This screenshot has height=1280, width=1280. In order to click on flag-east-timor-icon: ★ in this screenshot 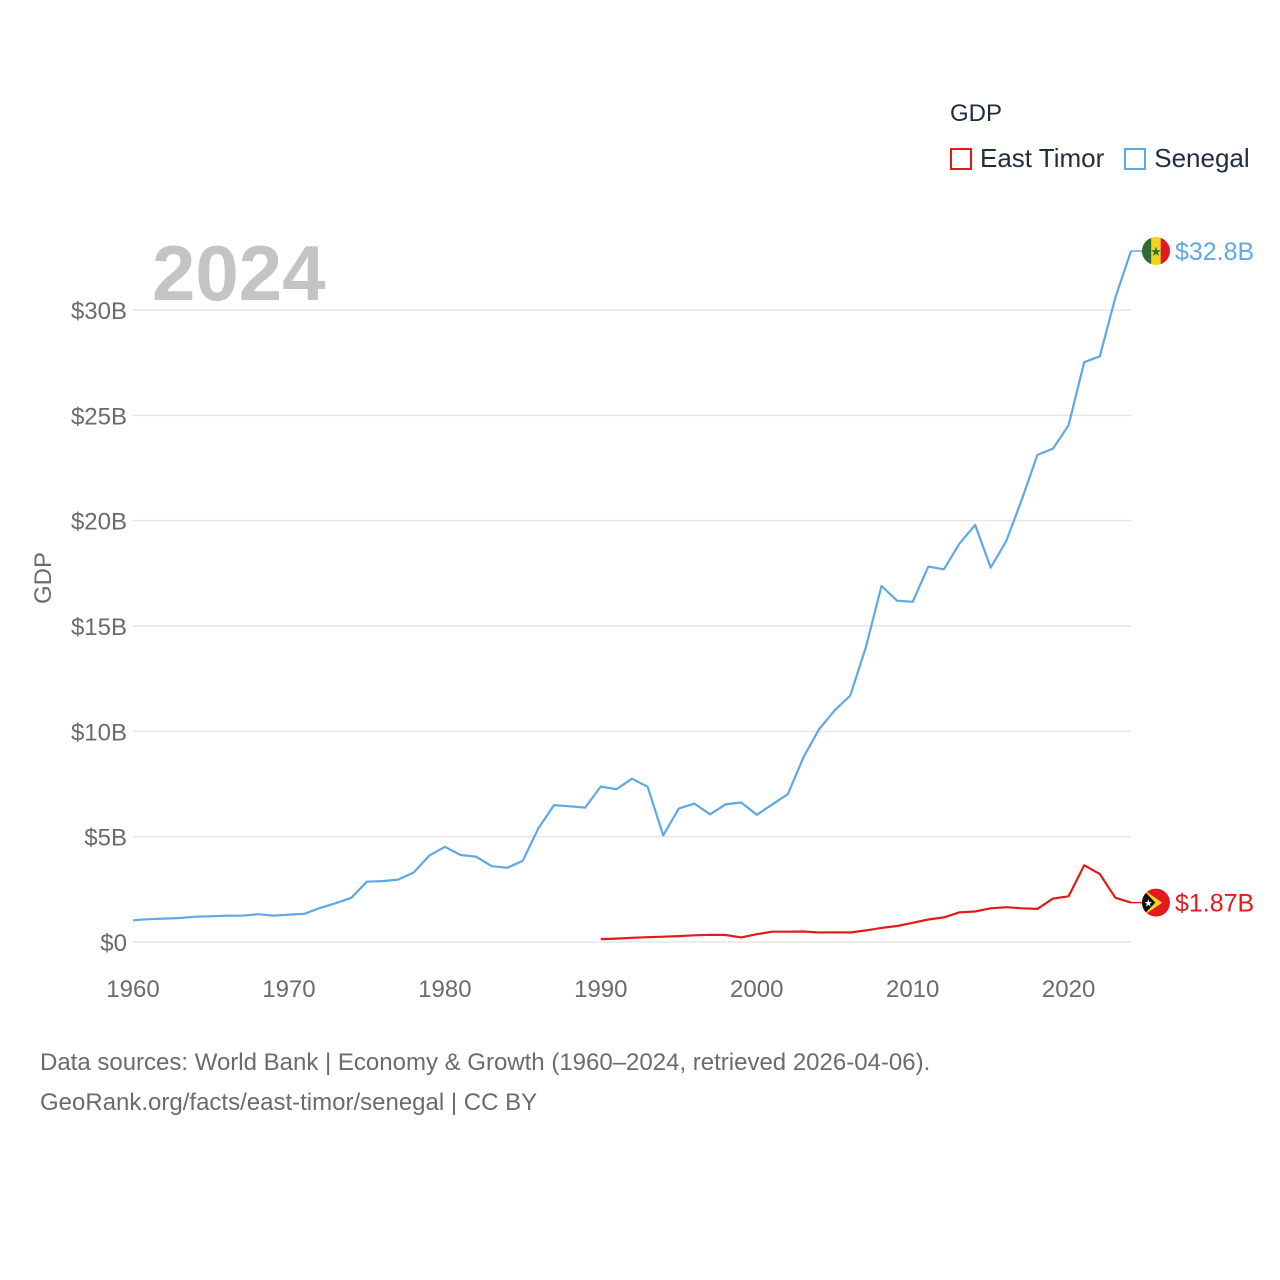, I will do `click(1156, 902)`.